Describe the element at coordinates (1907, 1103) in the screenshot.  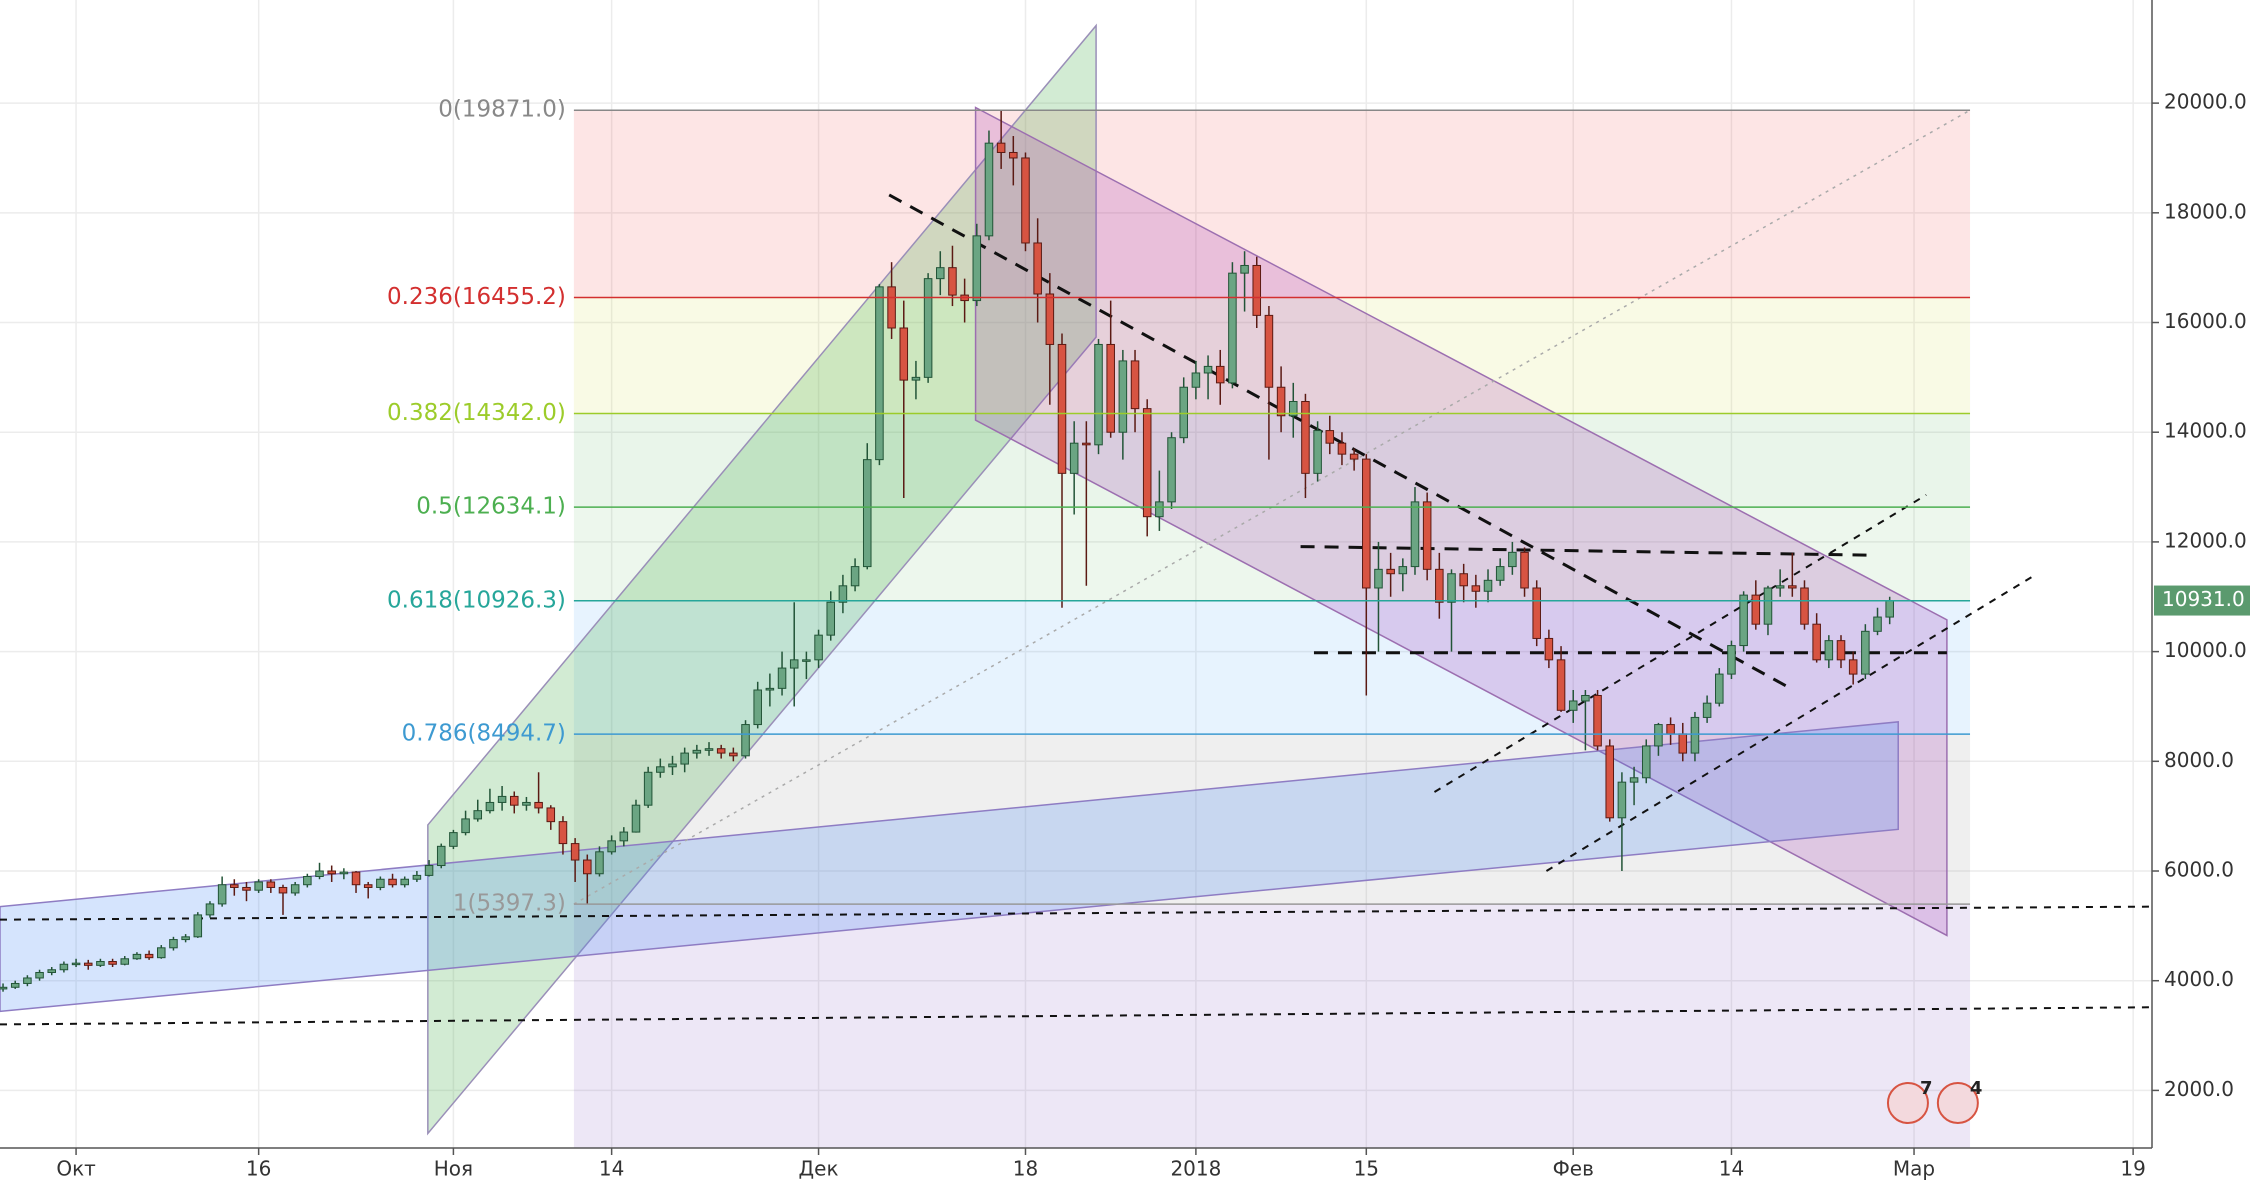
I see `event-icon` at that location.